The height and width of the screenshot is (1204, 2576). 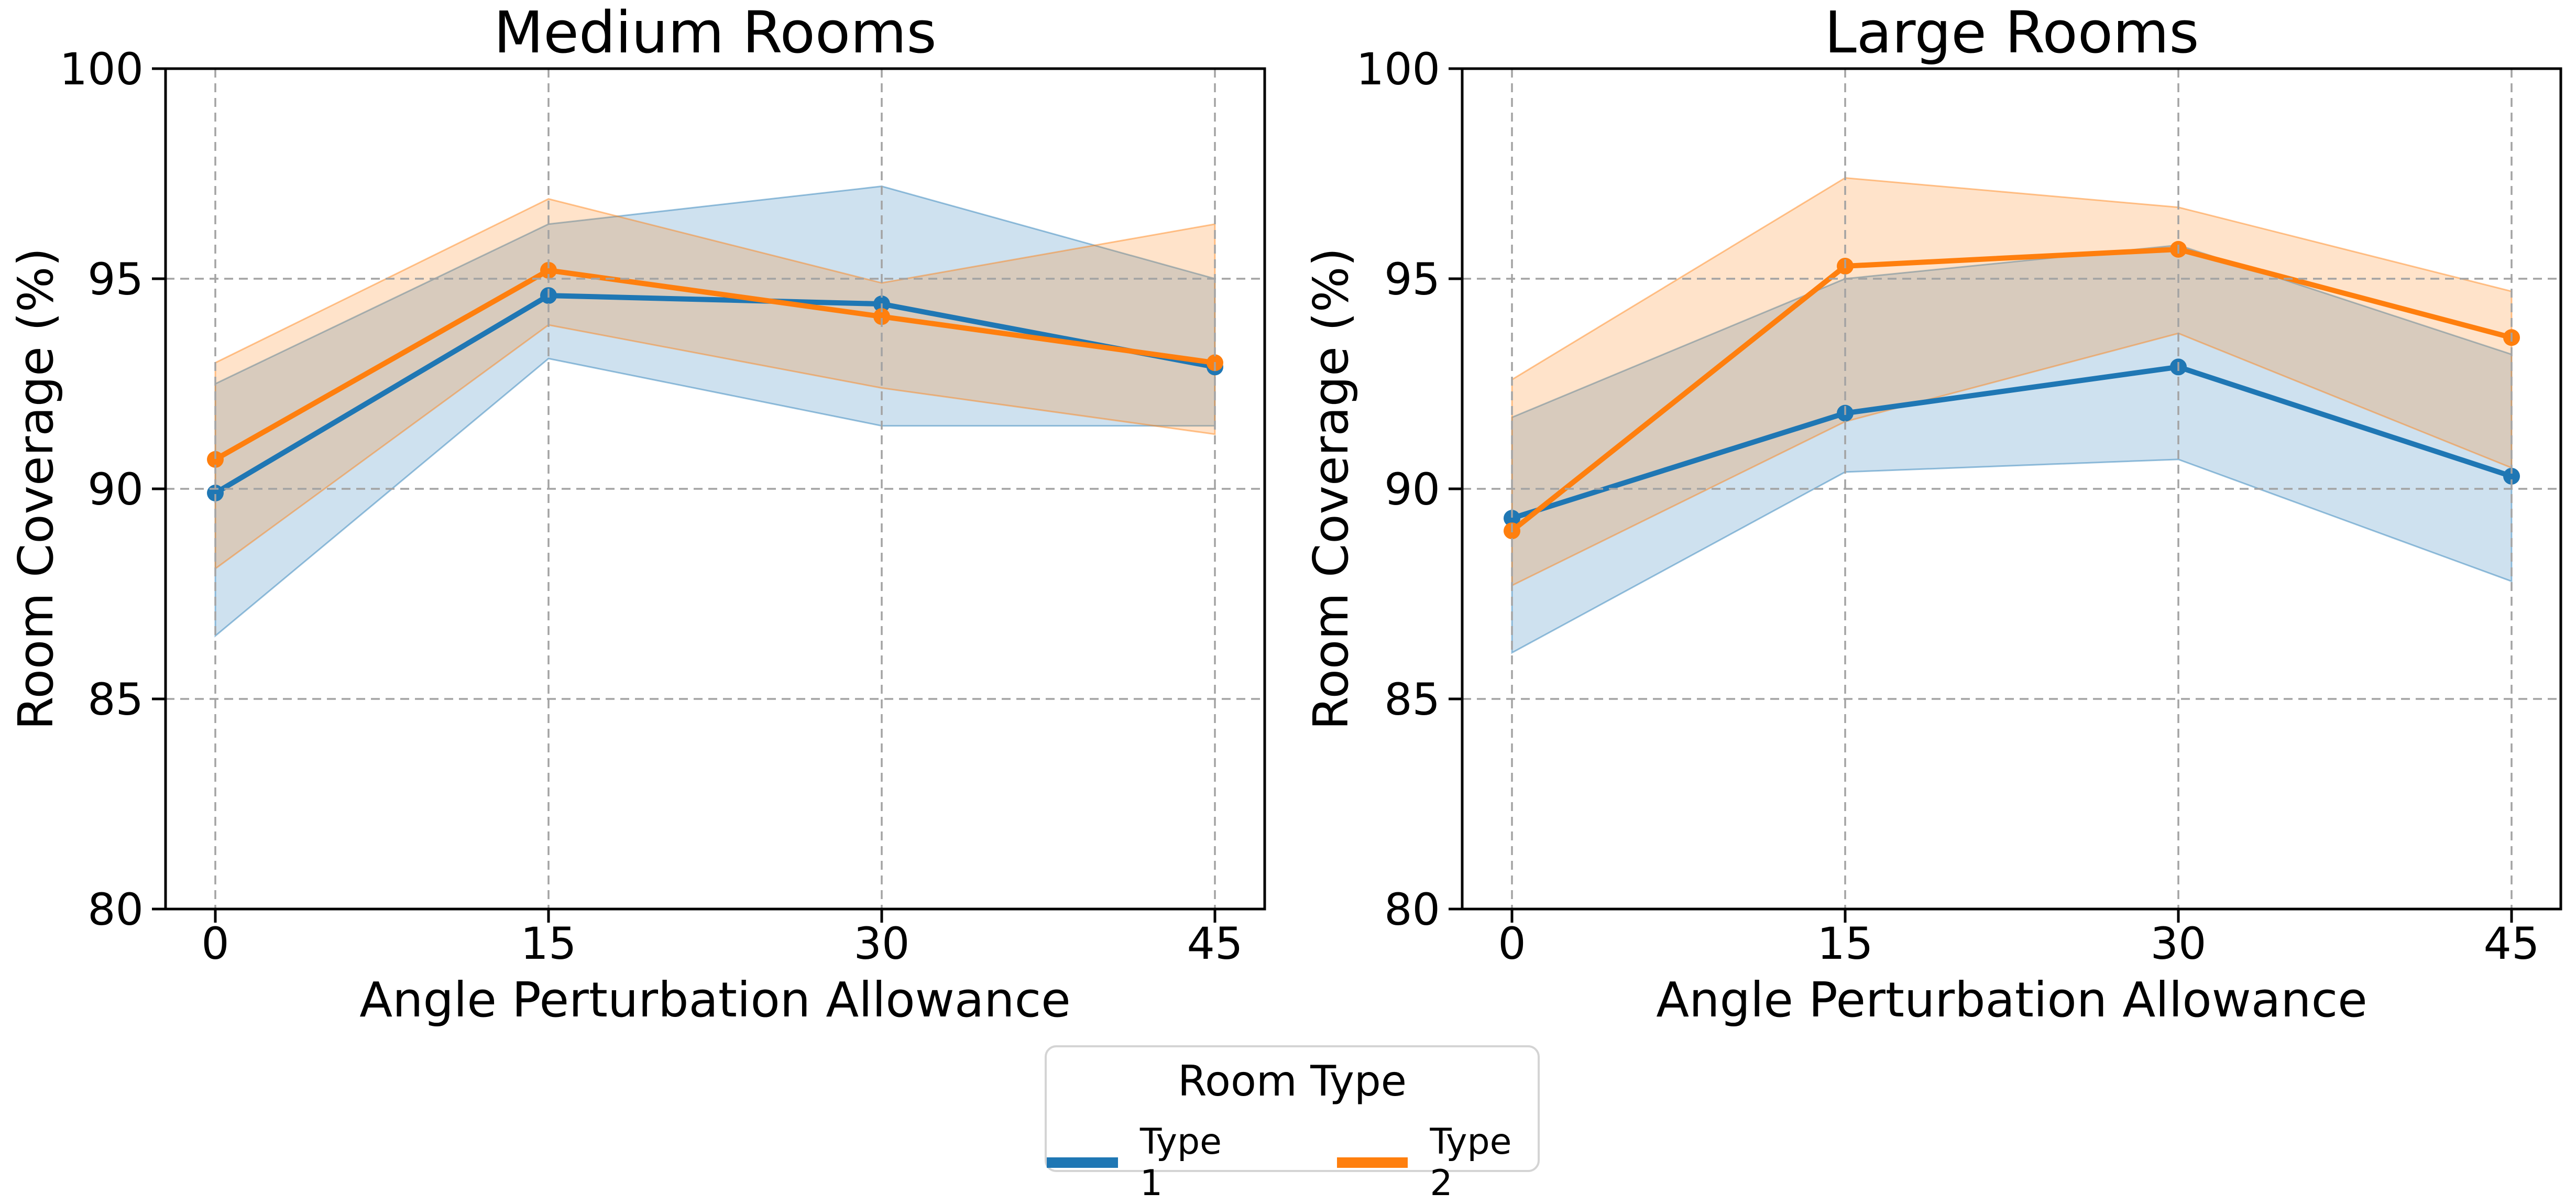 I want to click on legend: Room Type Type 1 Type 2, so click(x=1292, y=1124).